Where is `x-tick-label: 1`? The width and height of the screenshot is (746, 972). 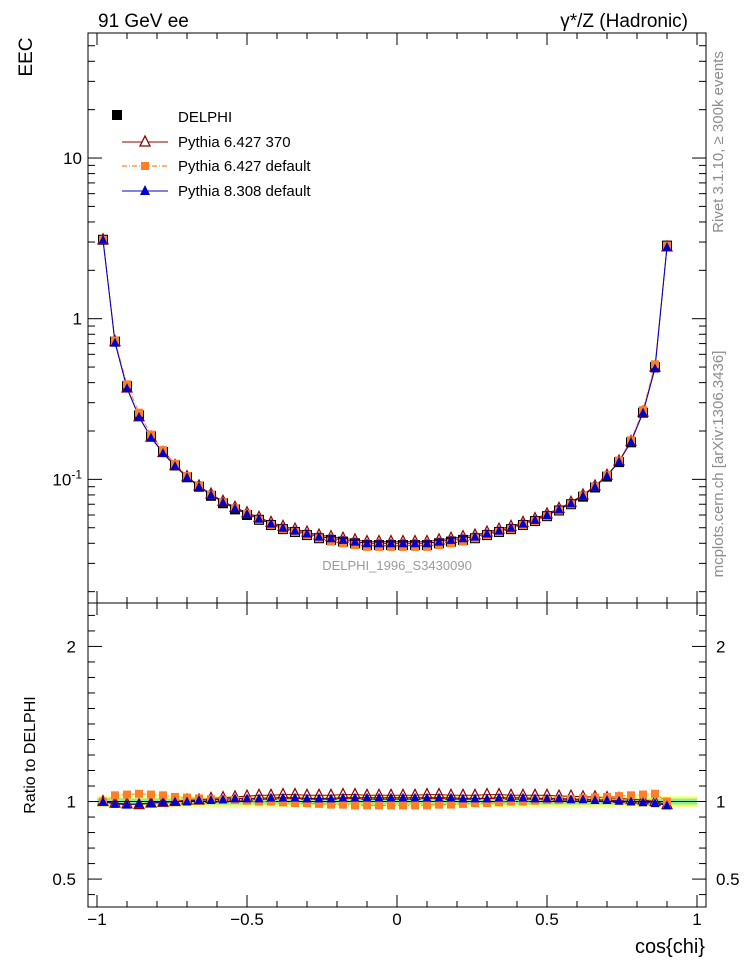
x-tick-label: 1 is located at coordinates (696, 919).